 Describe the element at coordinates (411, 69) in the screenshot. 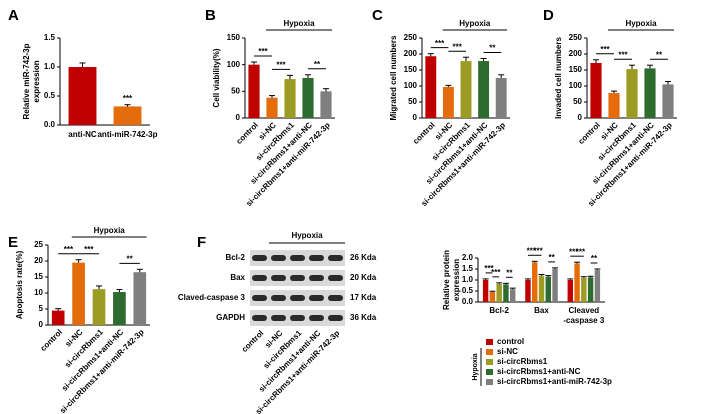

I see `y-tick-label: 150` at that location.